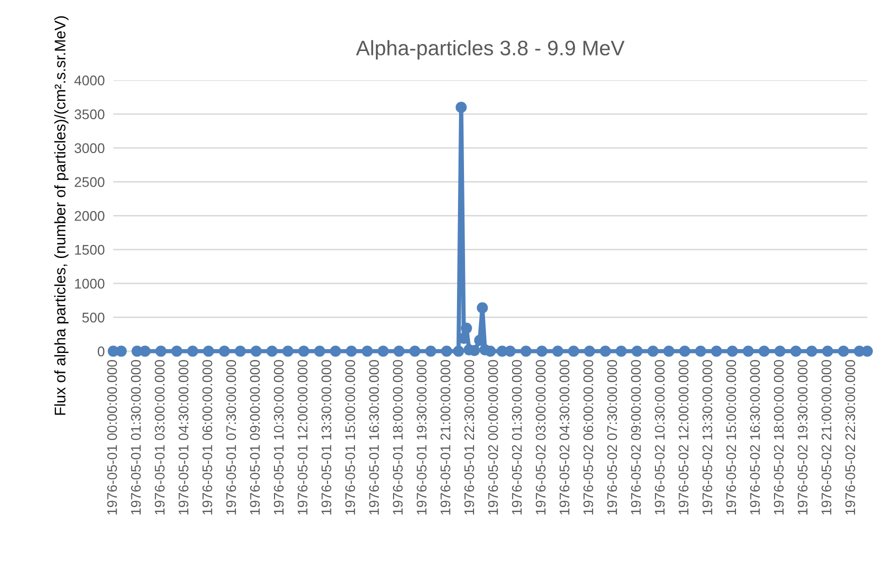  Describe the element at coordinates (469, 437) in the screenshot. I see `x-tick-label: 1976-05-01 22:30:00.000` at that location.